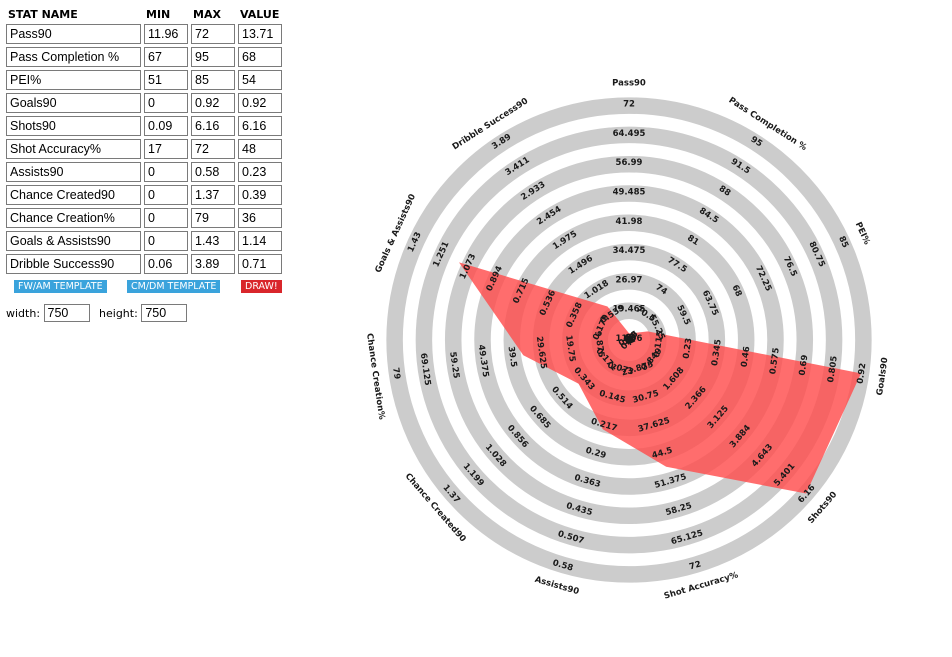 This screenshot has width=952, height=657. Describe the element at coordinates (213, 172) in the screenshot. I see `stat-max-input: 0.58` at that location.